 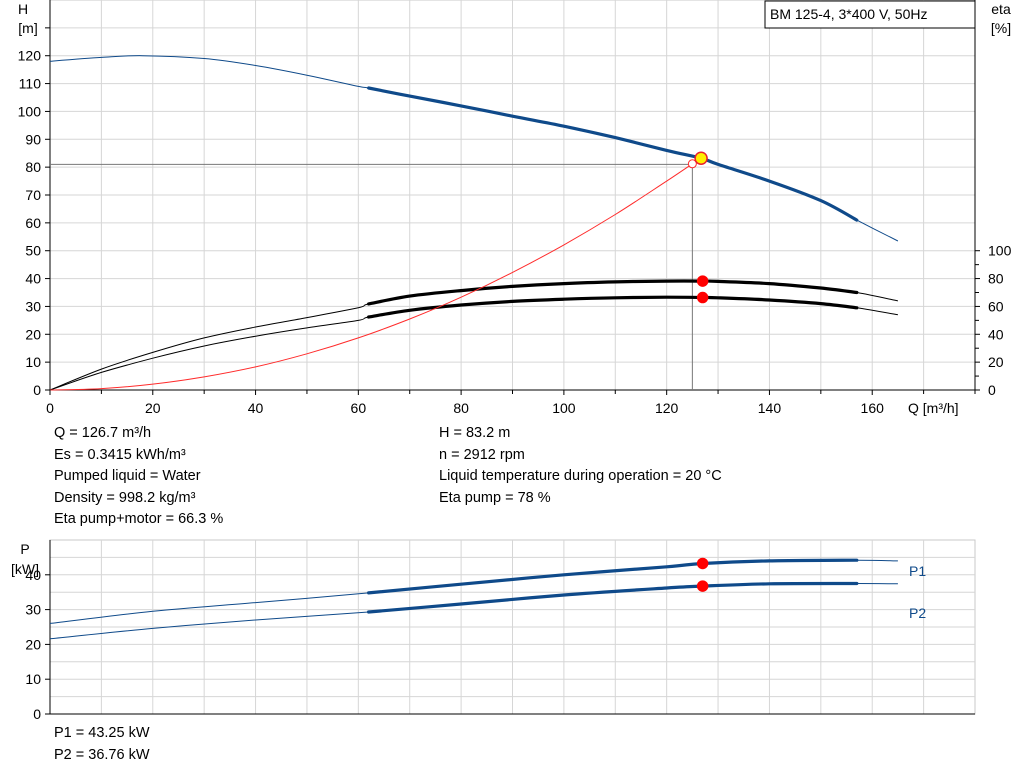 What do you see at coordinates (27, 28) in the screenshot?
I see `y-axis-unit-h: [m]` at bounding box center [27, 28].